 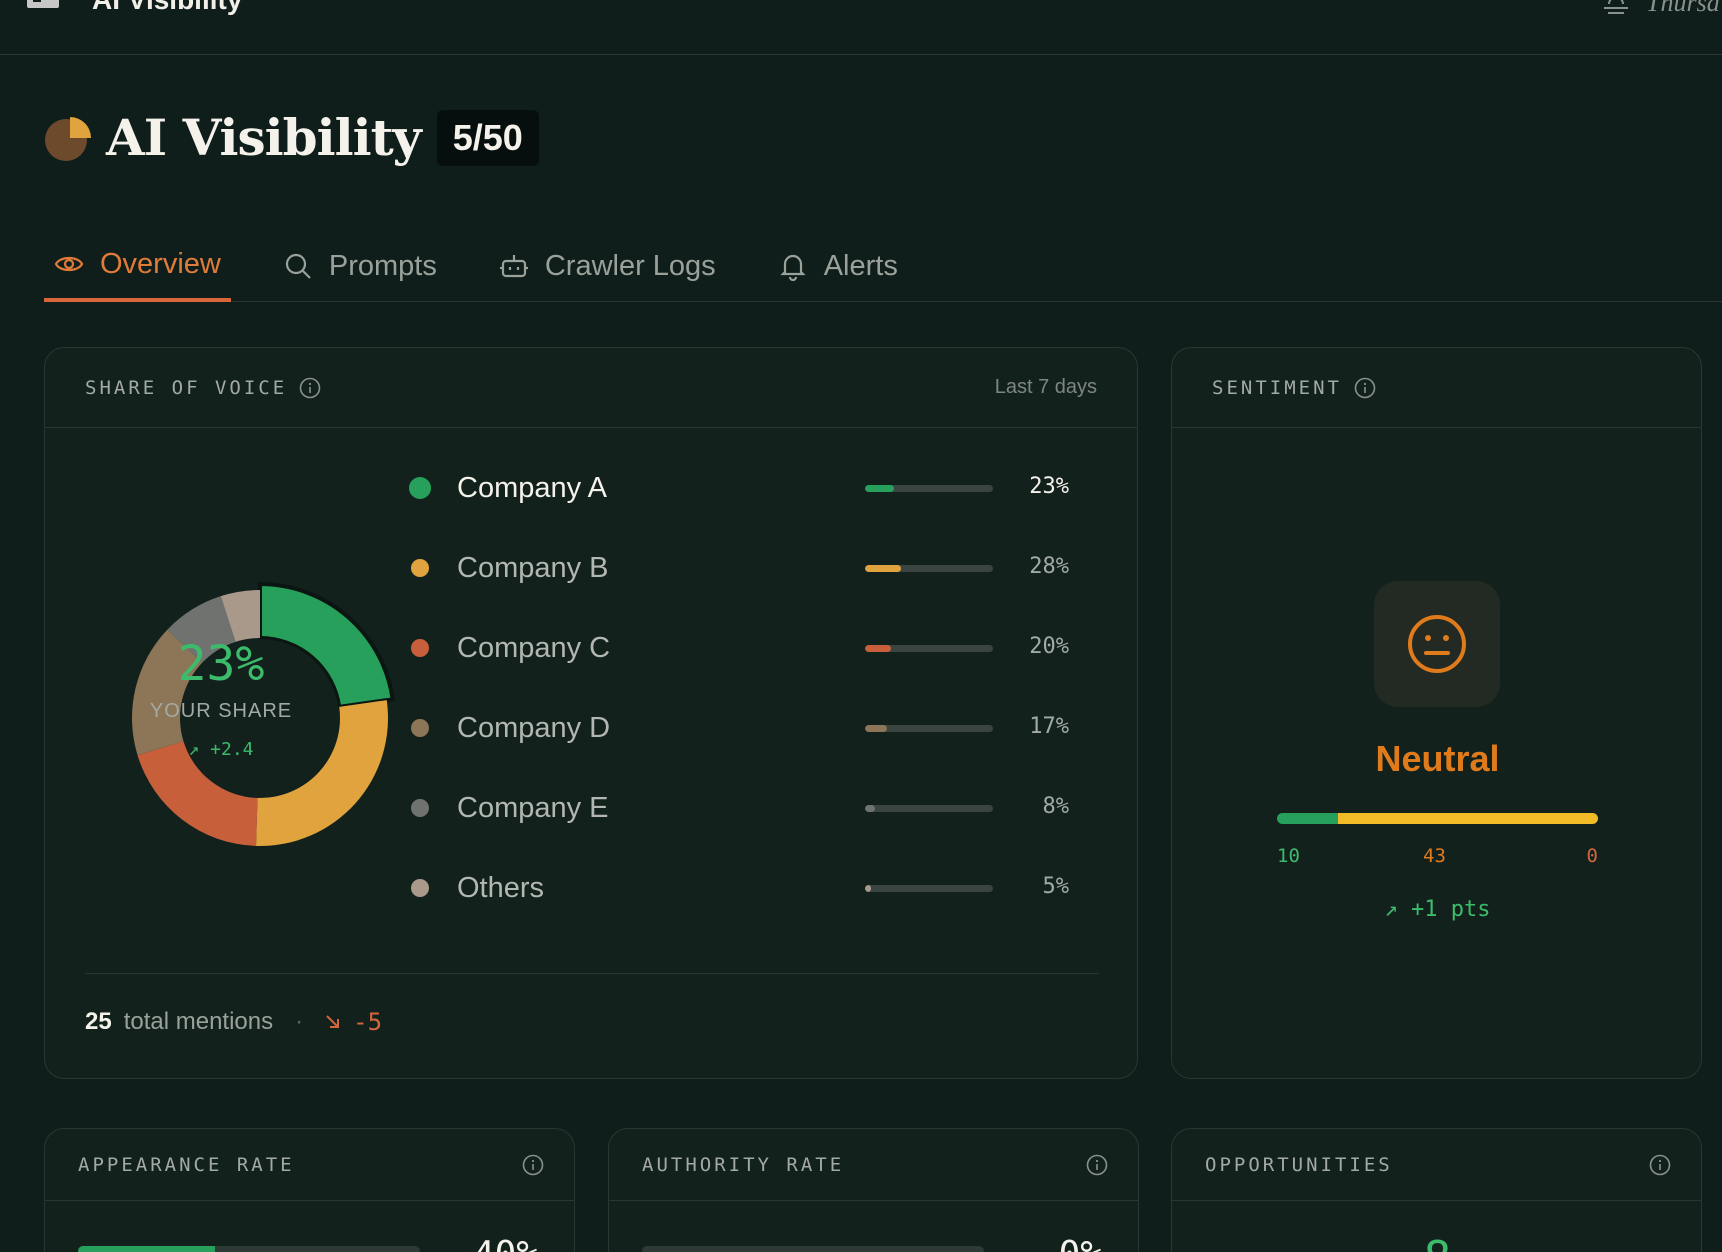 What do you see at coordinates (249, 1249) in the screenshot?
I see `appearance-progress-bar` at bounding box center [249, 1249].